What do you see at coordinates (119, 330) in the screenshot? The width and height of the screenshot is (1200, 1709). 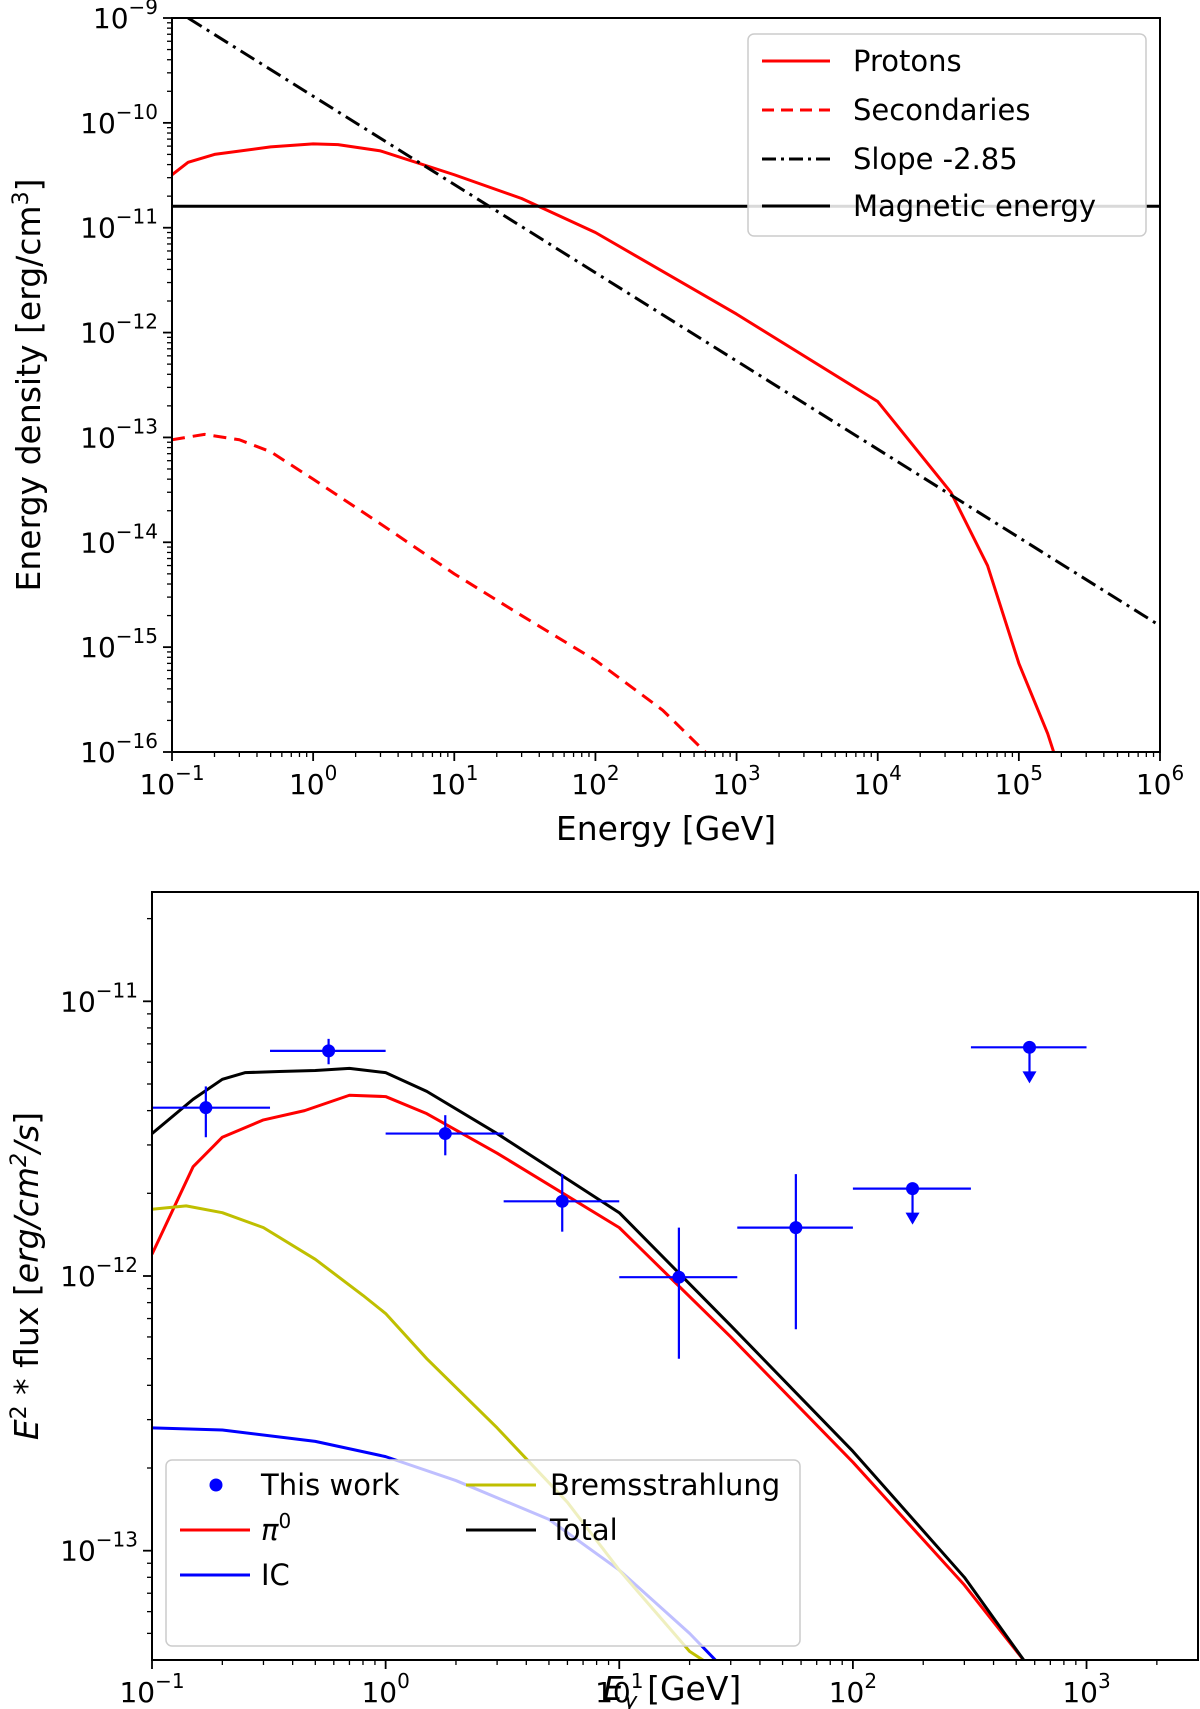 I see `top-y-tick-label: 10−12` at bounding box center [119, 330].